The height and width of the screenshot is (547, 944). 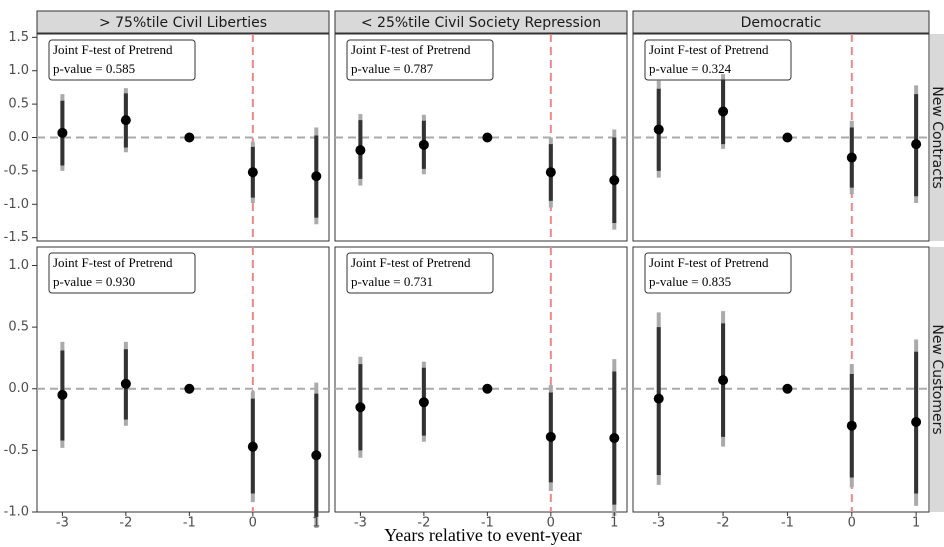 What do you see at coordinates (690, 281) in the screenshot?
I see `annotation: p-value = 0.835` at bounding box center [690, 281].